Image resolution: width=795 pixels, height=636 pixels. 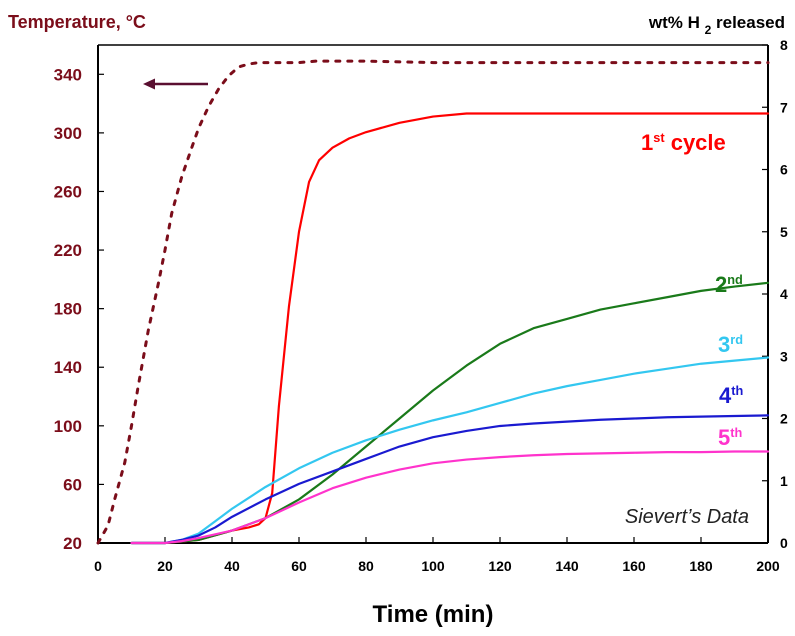 I want to click on right-axis-title: wt% H 2 released, so click(x=716, y=25).